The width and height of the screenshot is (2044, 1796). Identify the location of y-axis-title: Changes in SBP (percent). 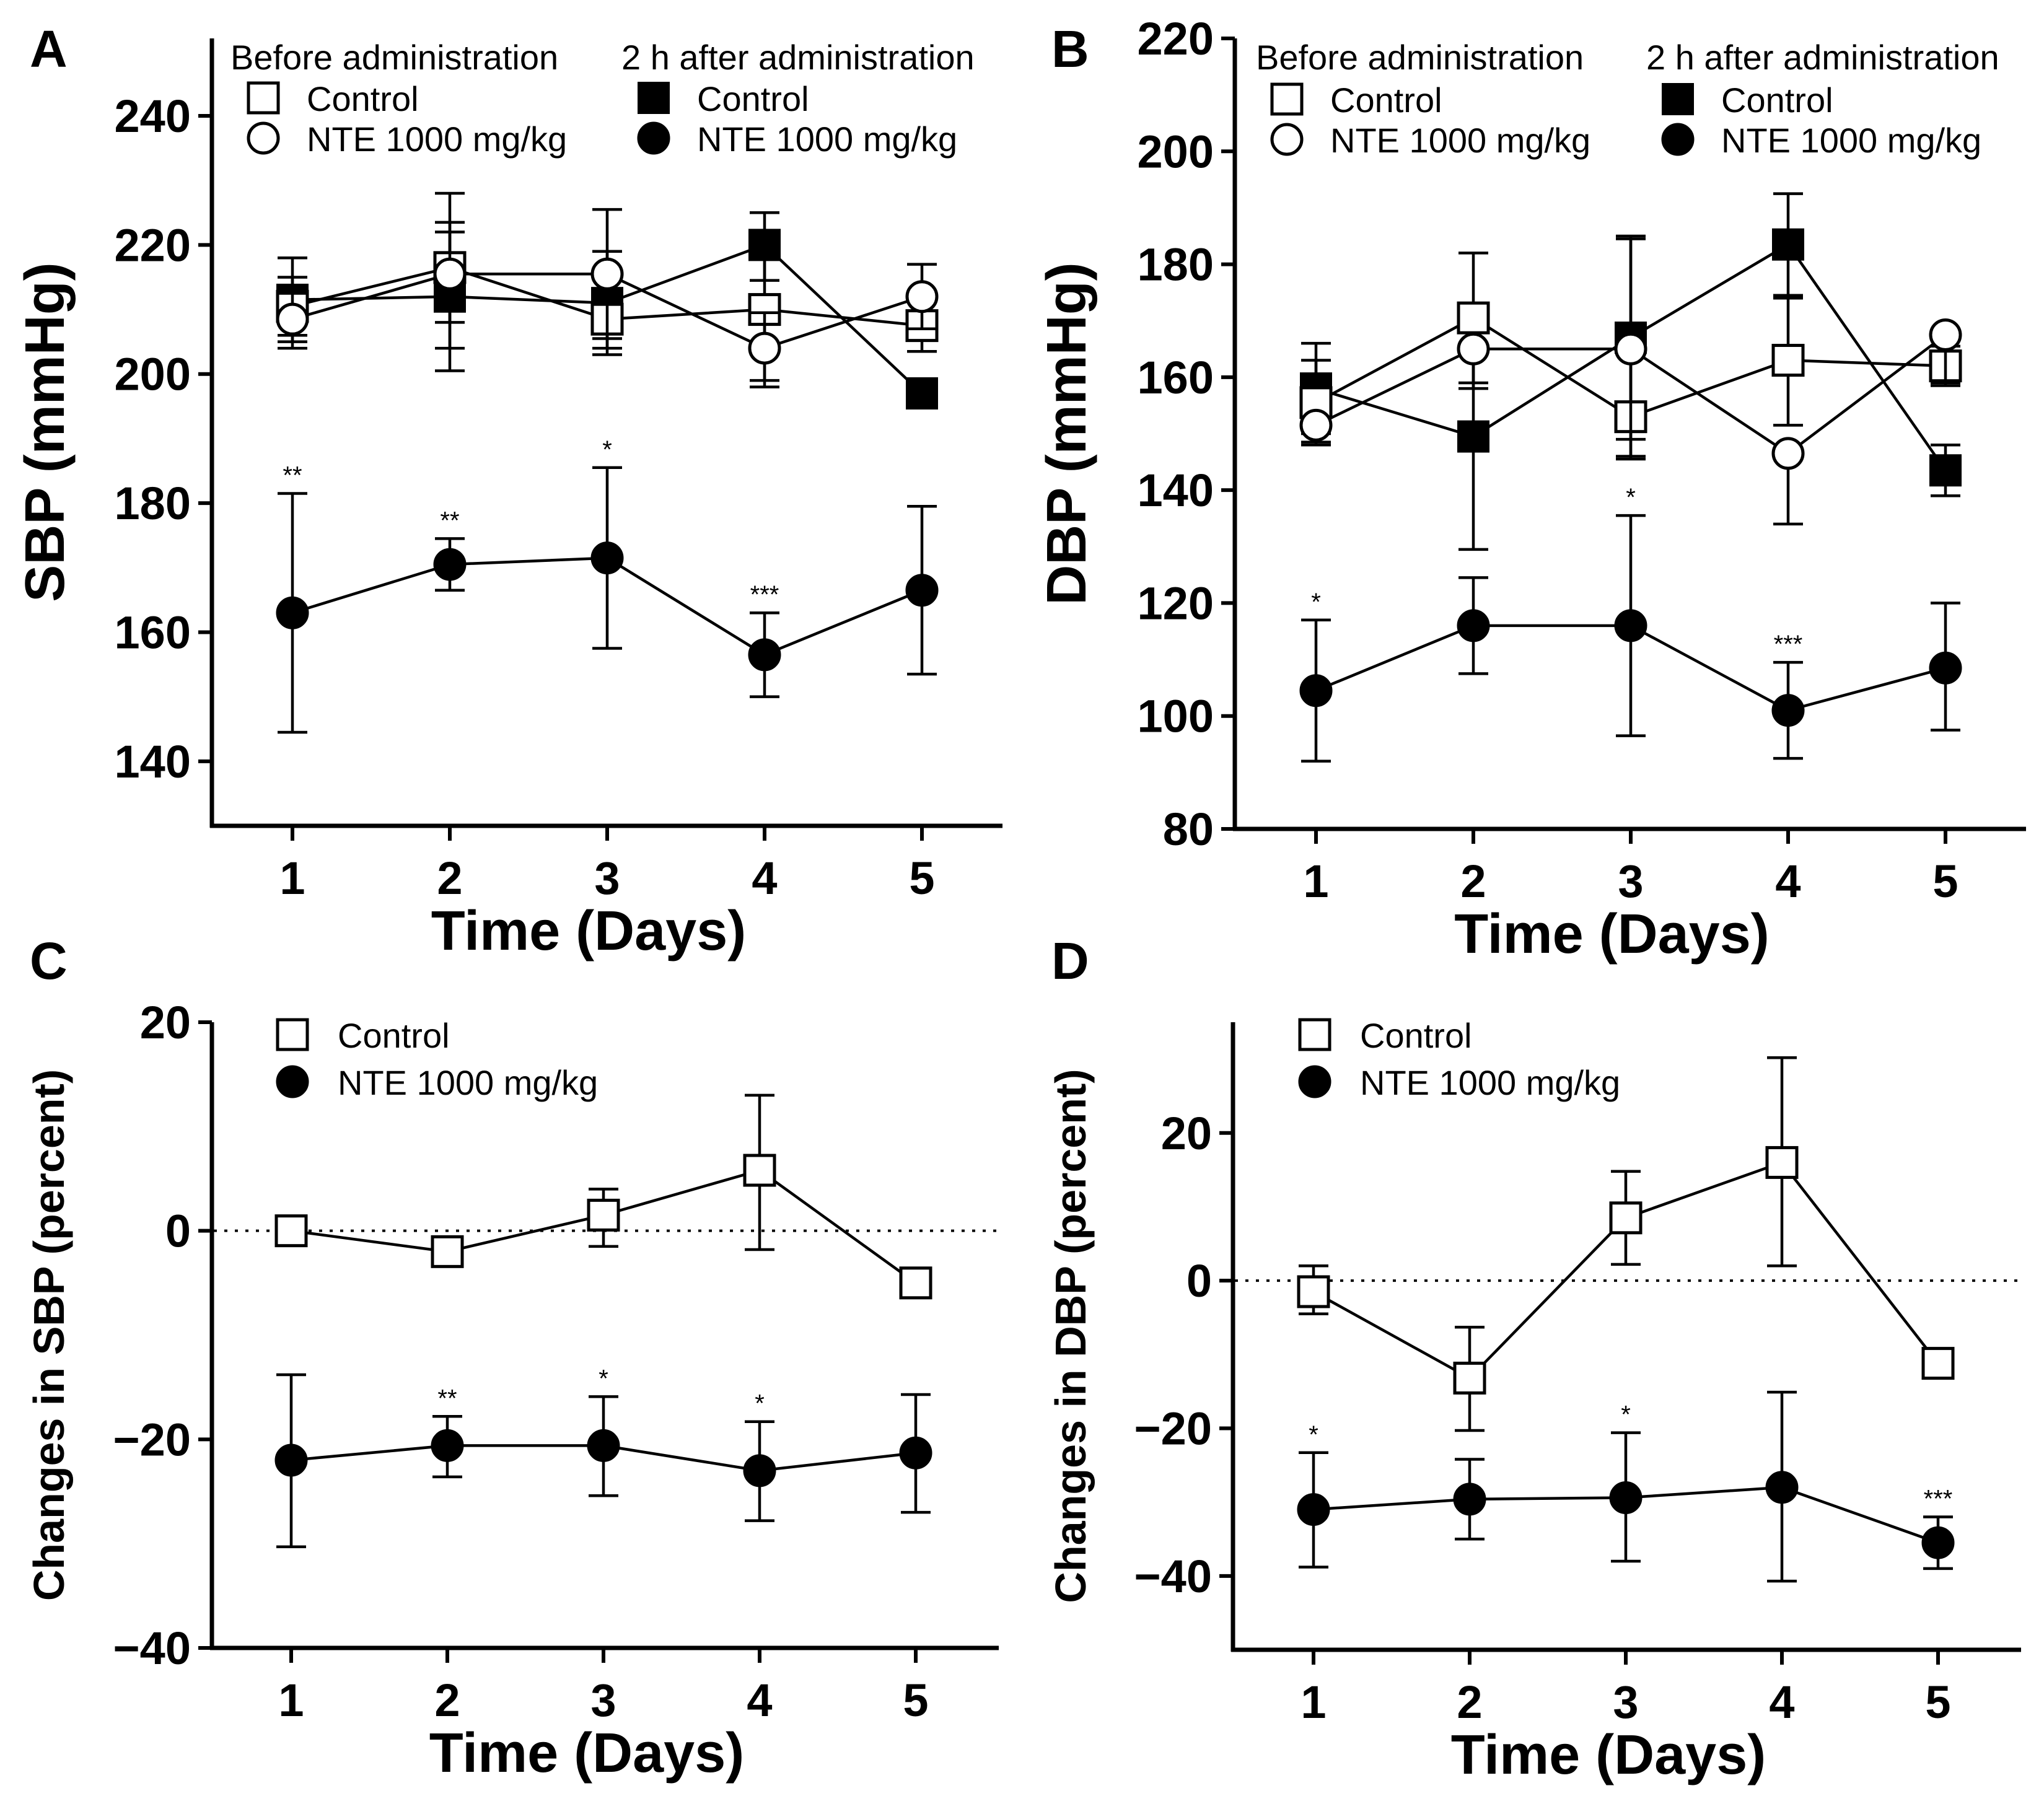
(49, 1335).